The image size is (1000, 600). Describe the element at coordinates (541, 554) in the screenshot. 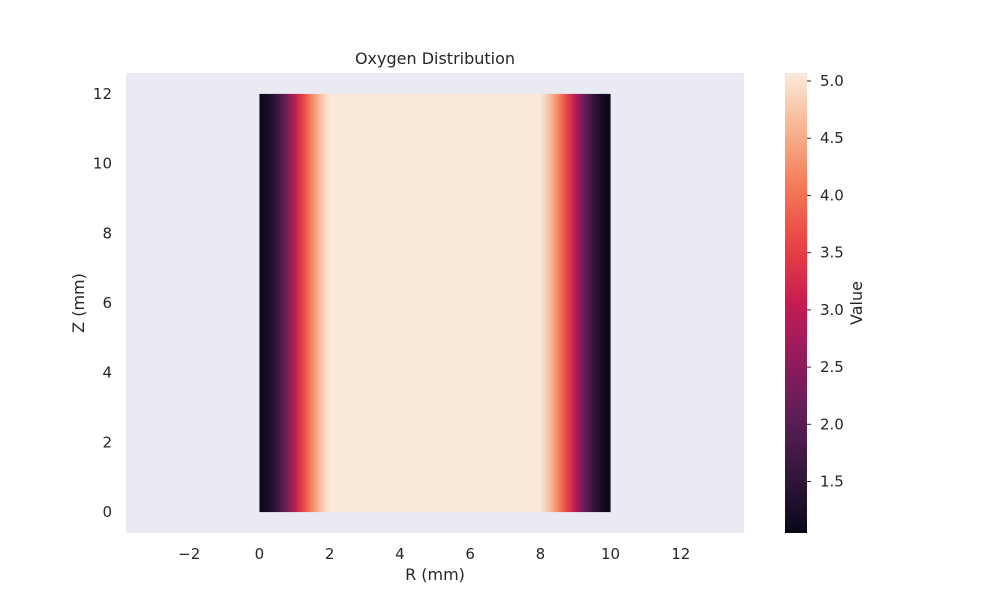

I see `x-tick-label: 8` at that location.